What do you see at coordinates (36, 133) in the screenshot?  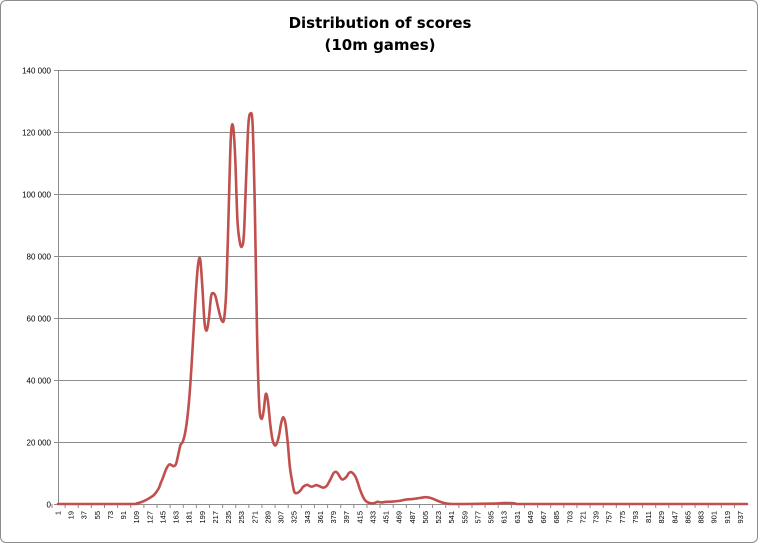 I see `y-tick-label: 120 000` at bounding box center [36, 133].